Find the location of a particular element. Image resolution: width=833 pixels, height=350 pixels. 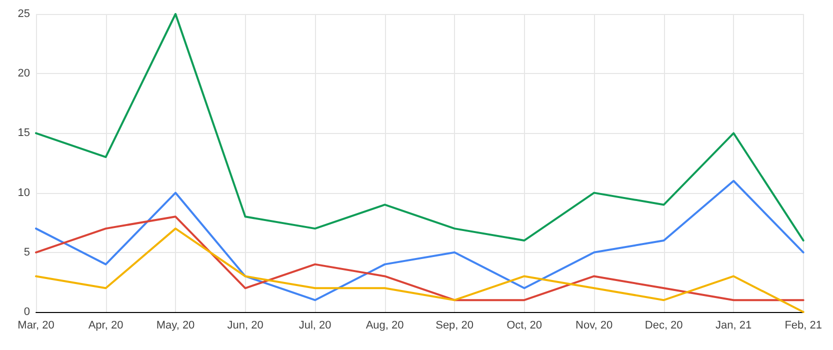

y-tick-label: 0 is located at coordinates (27, 312).